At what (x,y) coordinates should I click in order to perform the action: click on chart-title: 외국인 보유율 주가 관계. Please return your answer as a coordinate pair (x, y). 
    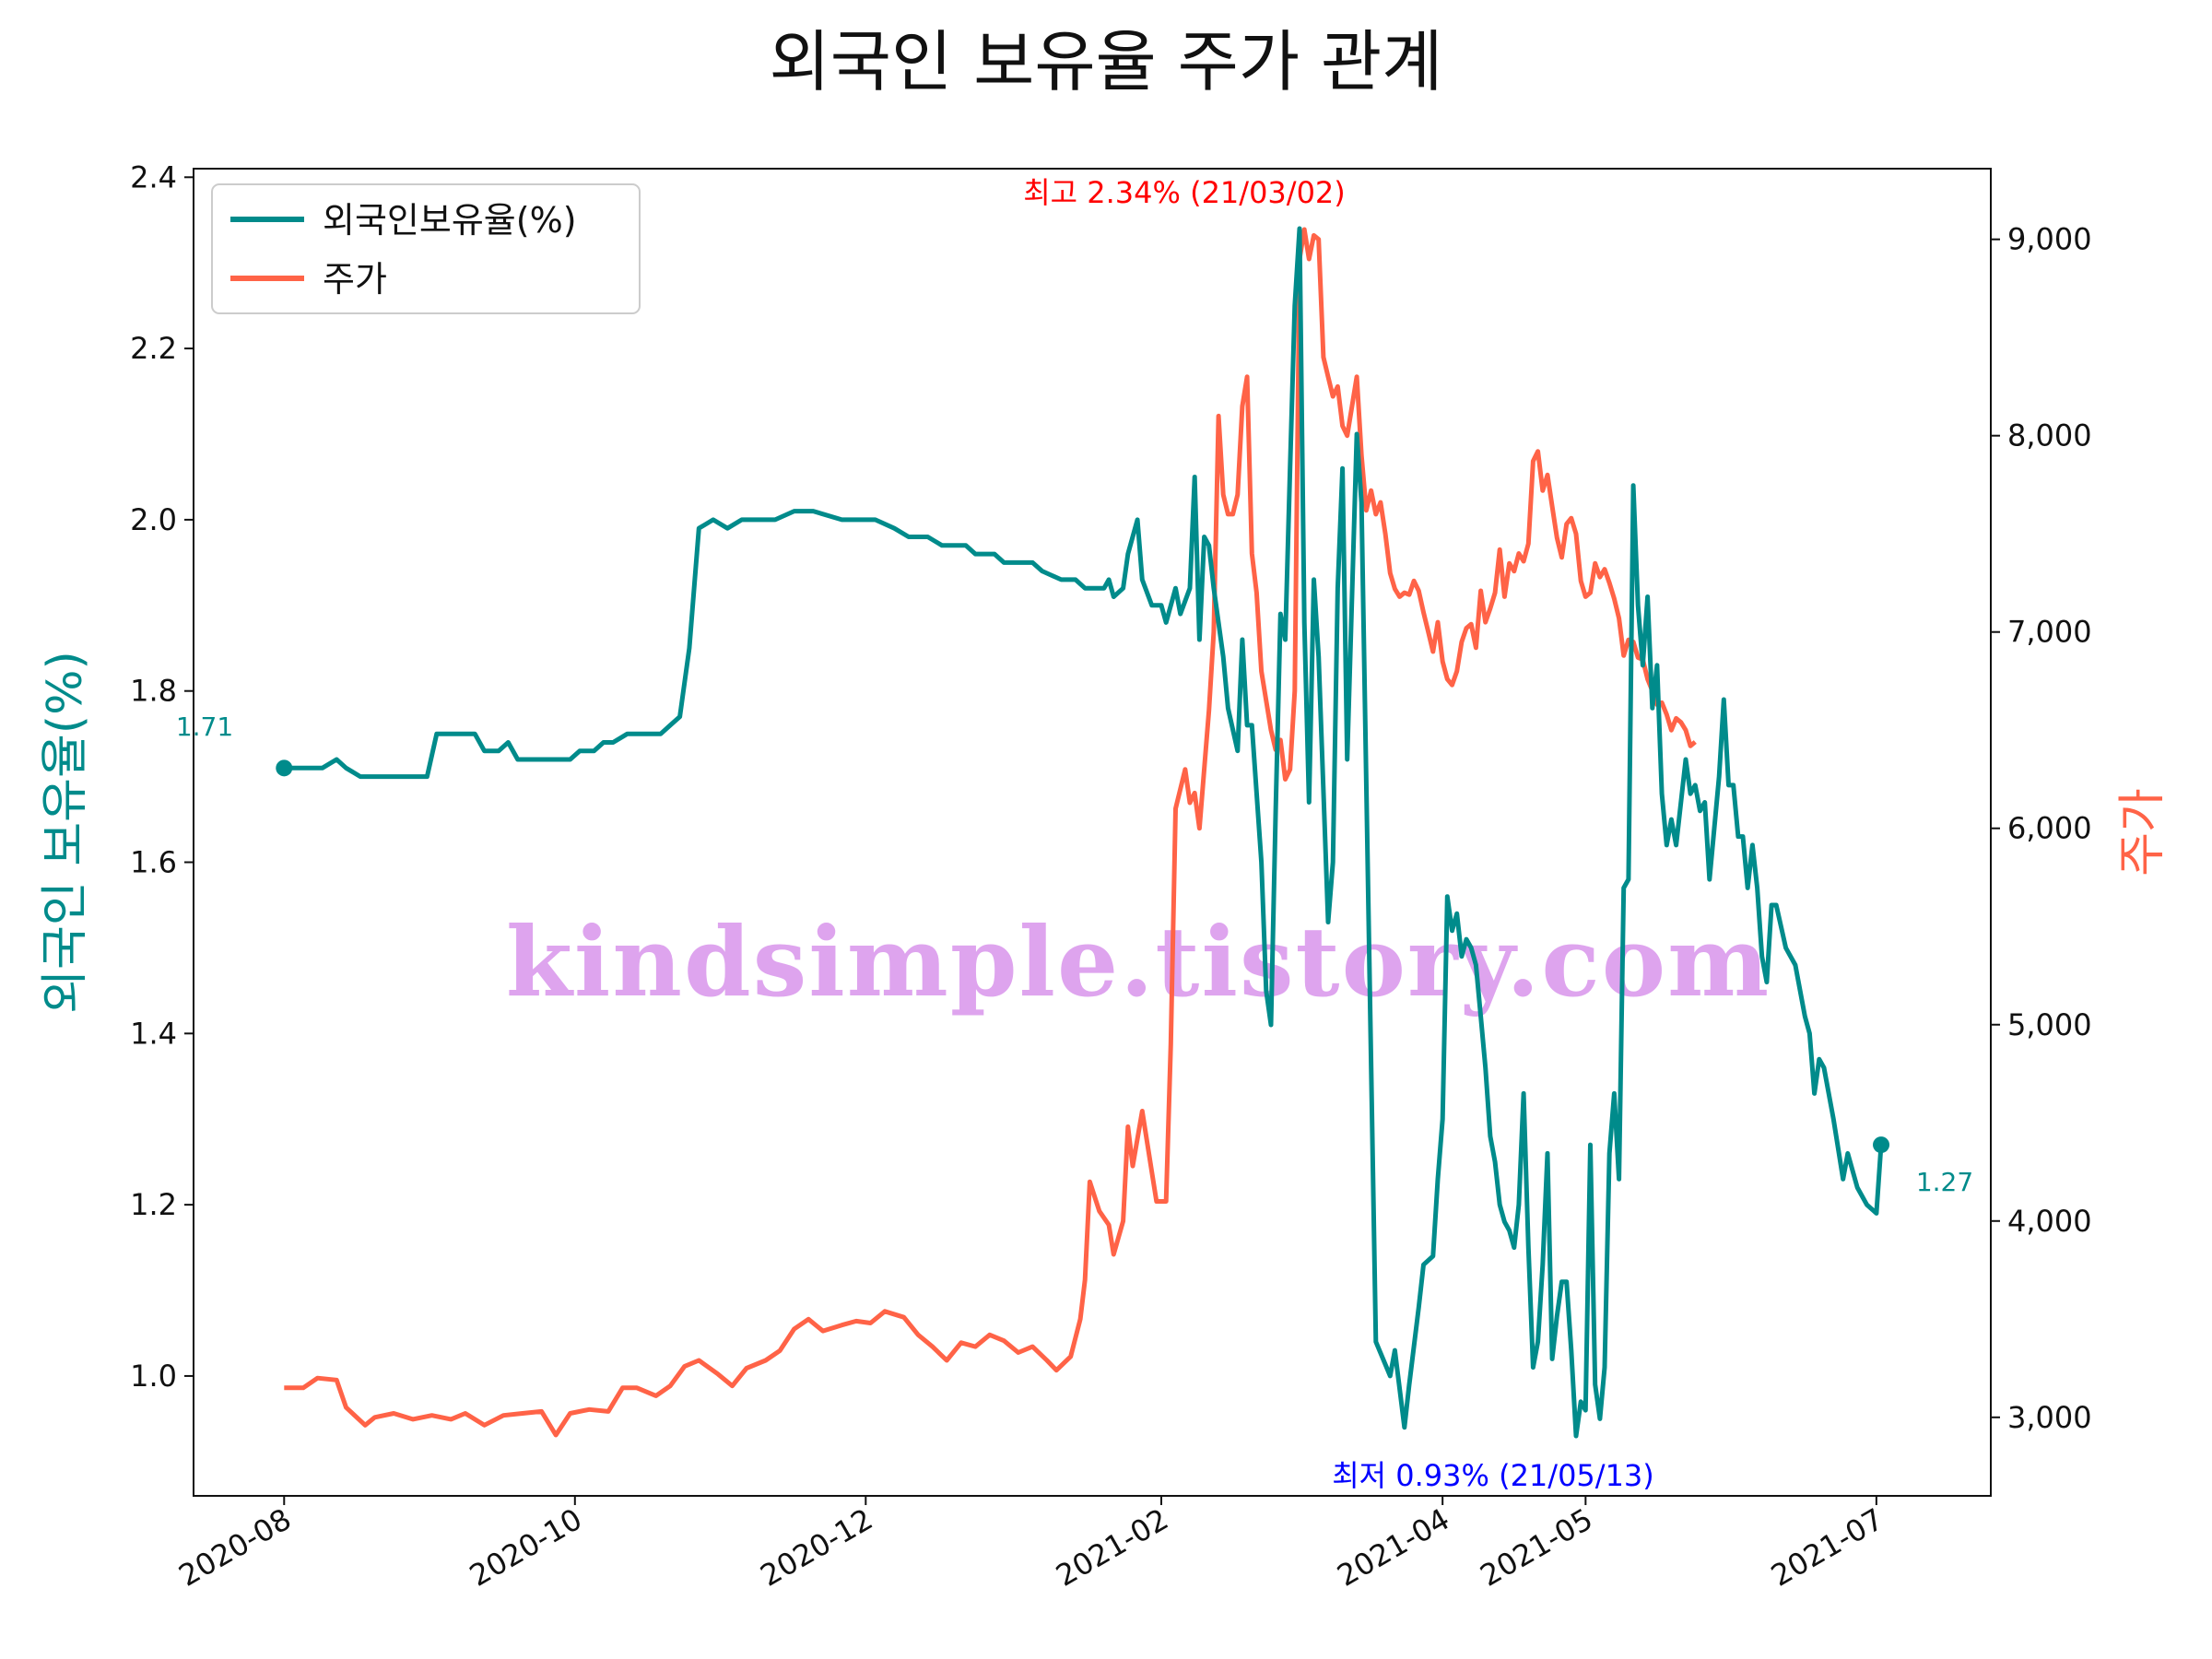
    Looking at the image, I should click on (1105, 61).